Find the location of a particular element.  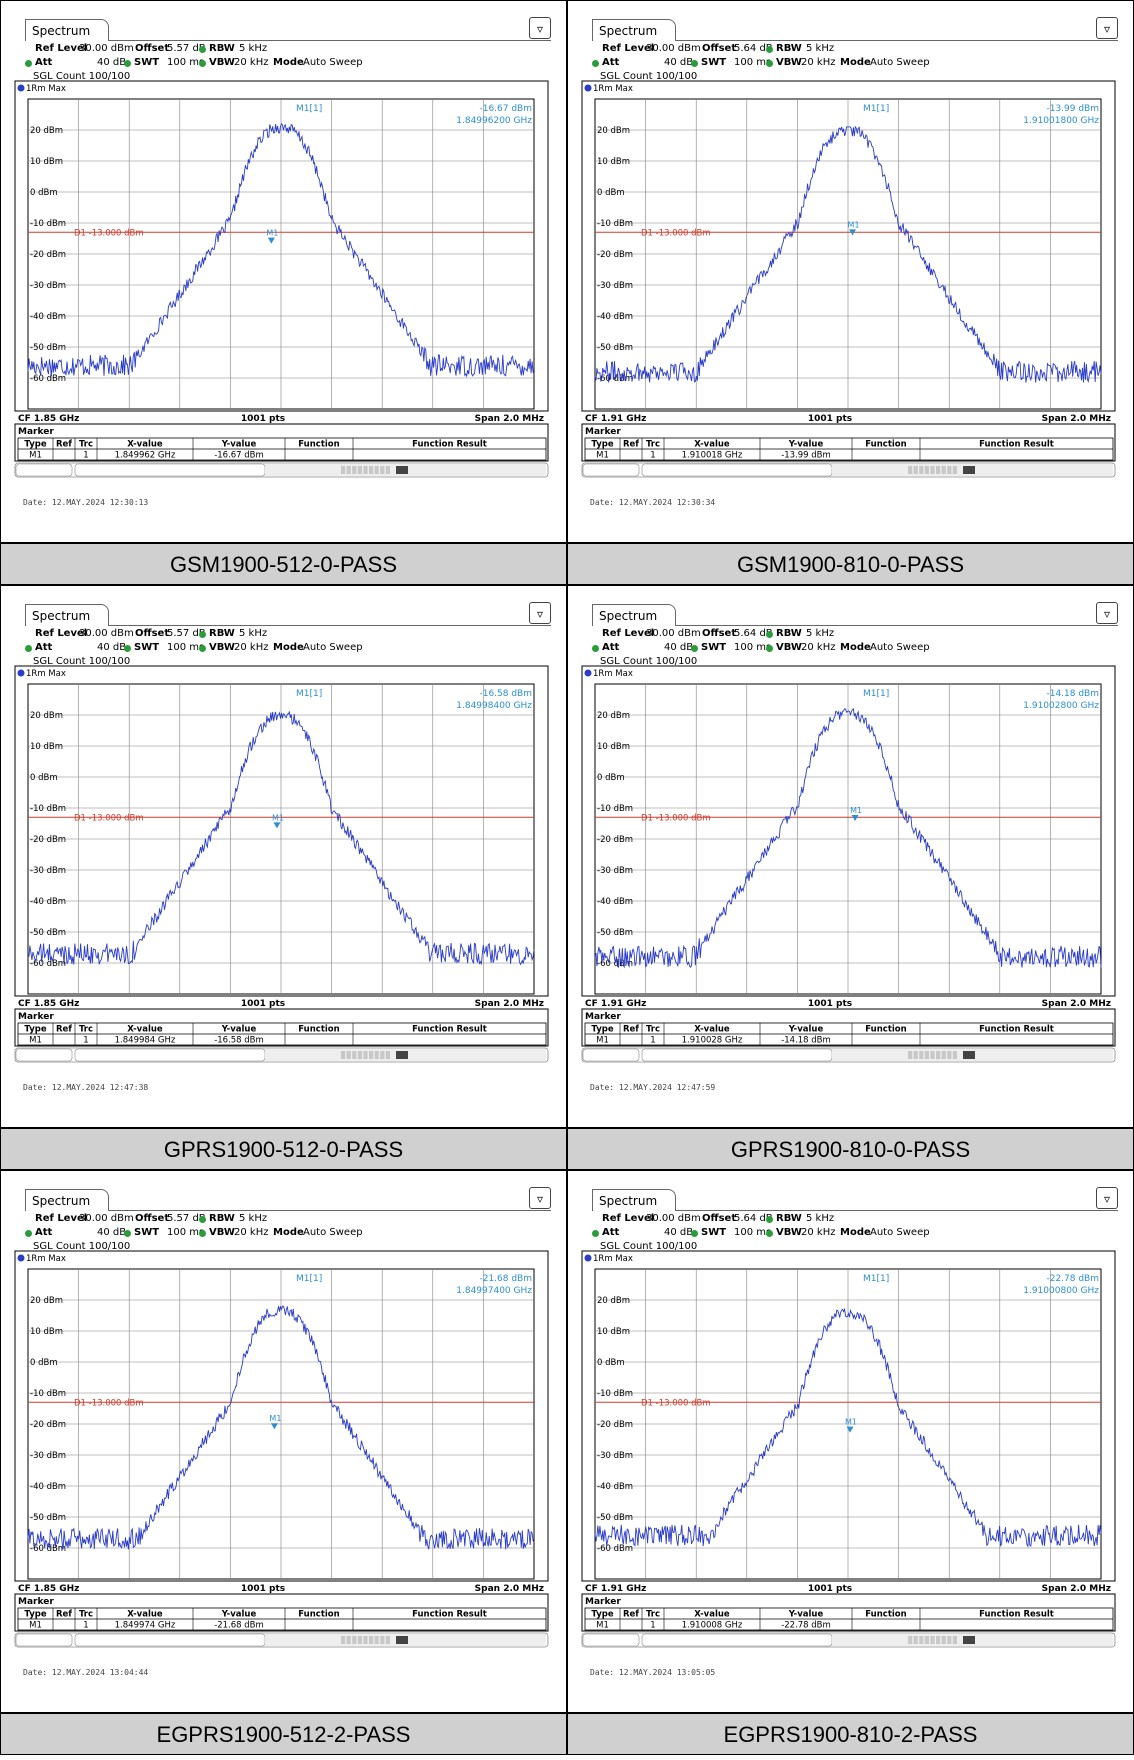

att-label: Att is located at coordinates (611, 62).